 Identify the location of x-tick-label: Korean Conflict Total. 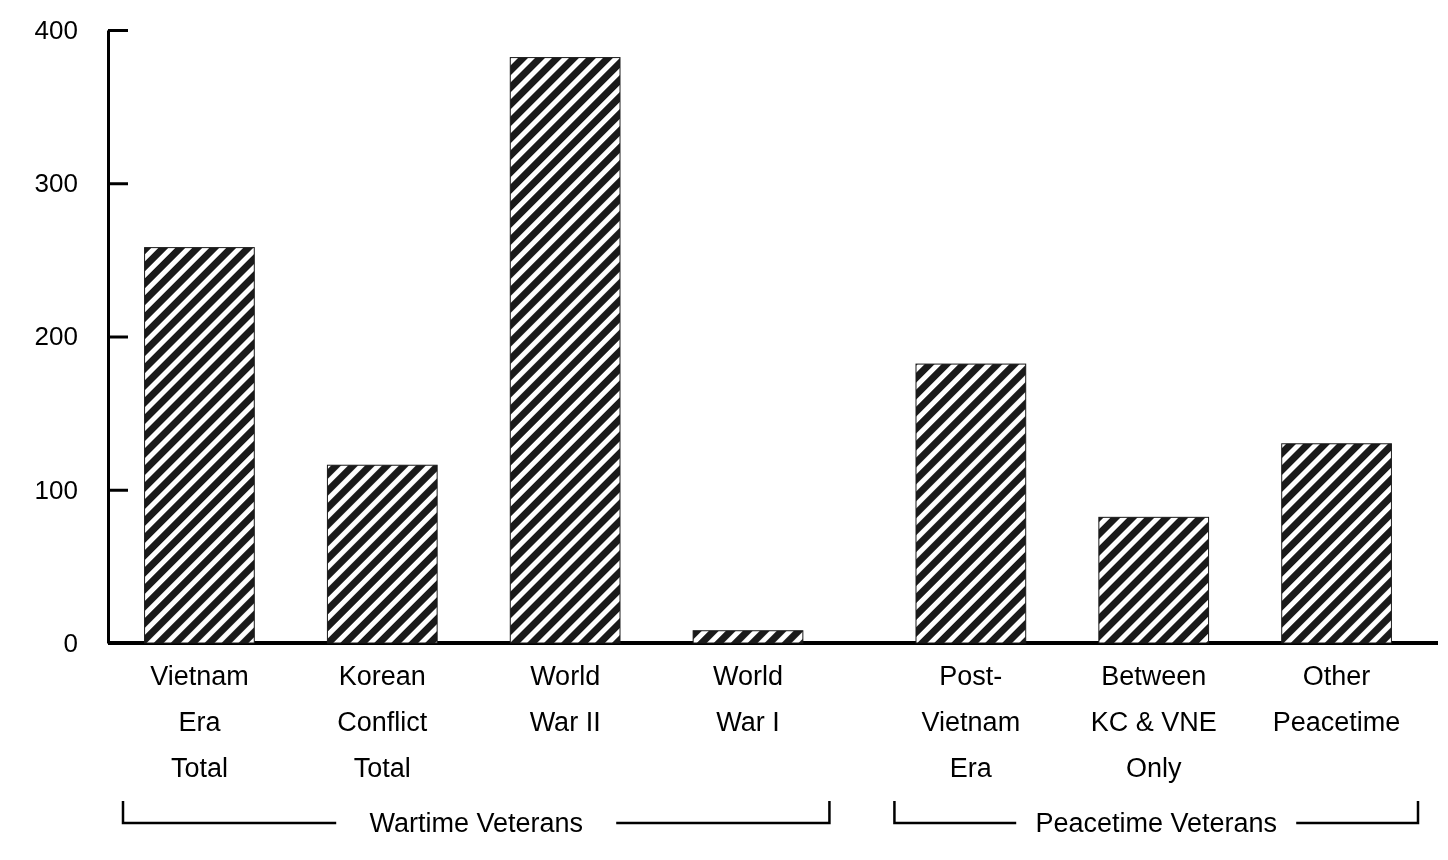
(382, 722).